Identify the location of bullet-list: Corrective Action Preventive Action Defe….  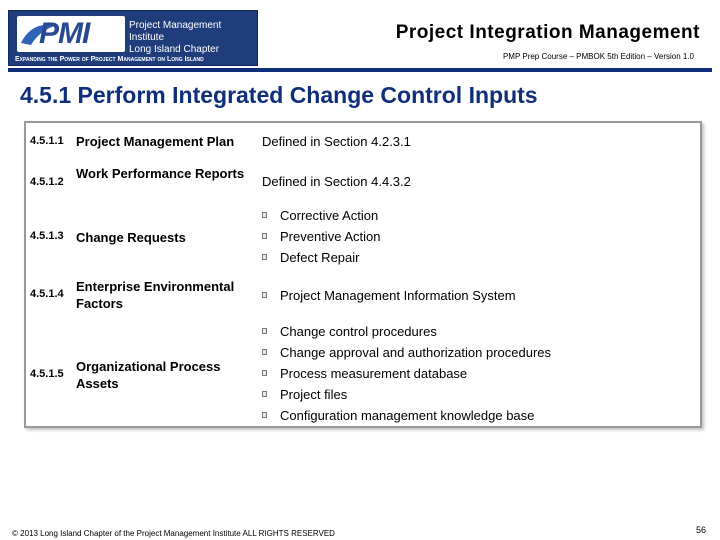
(321, 236).